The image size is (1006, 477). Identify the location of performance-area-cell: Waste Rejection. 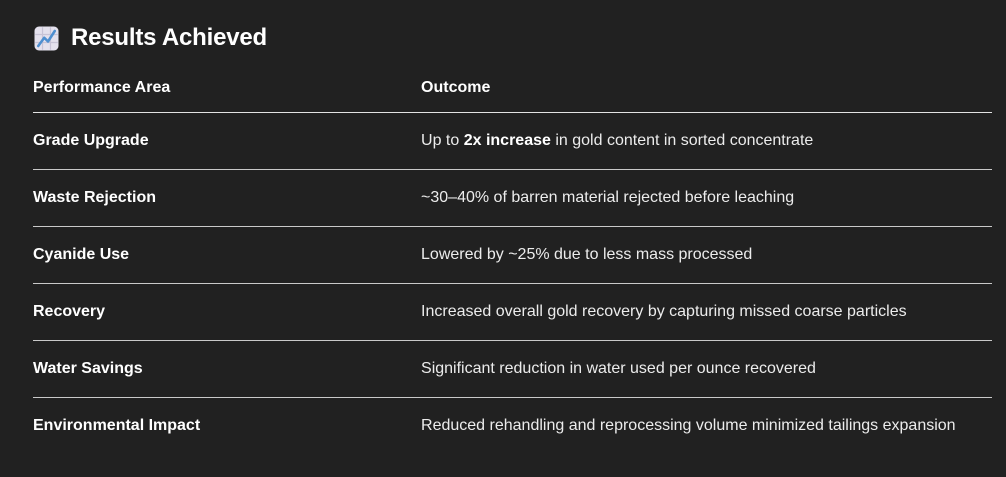
(227, 198).